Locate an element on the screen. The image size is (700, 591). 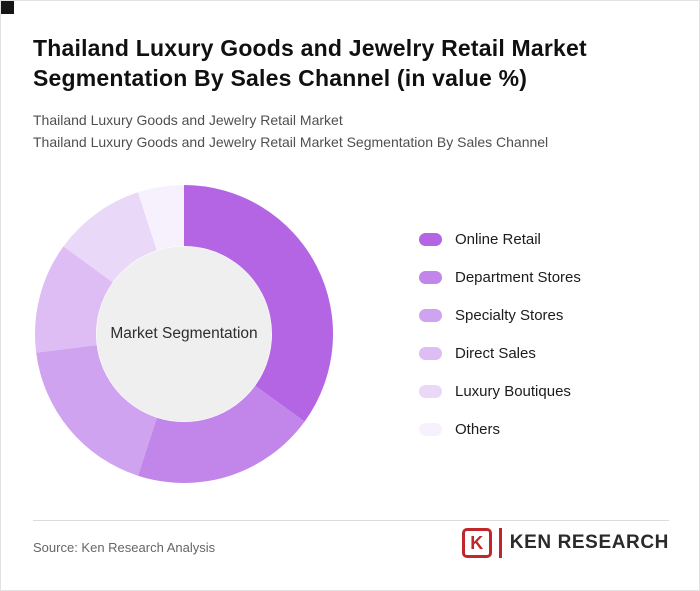
source-text: Source: Ken Research Analysis is located at coordinates (124, 547).